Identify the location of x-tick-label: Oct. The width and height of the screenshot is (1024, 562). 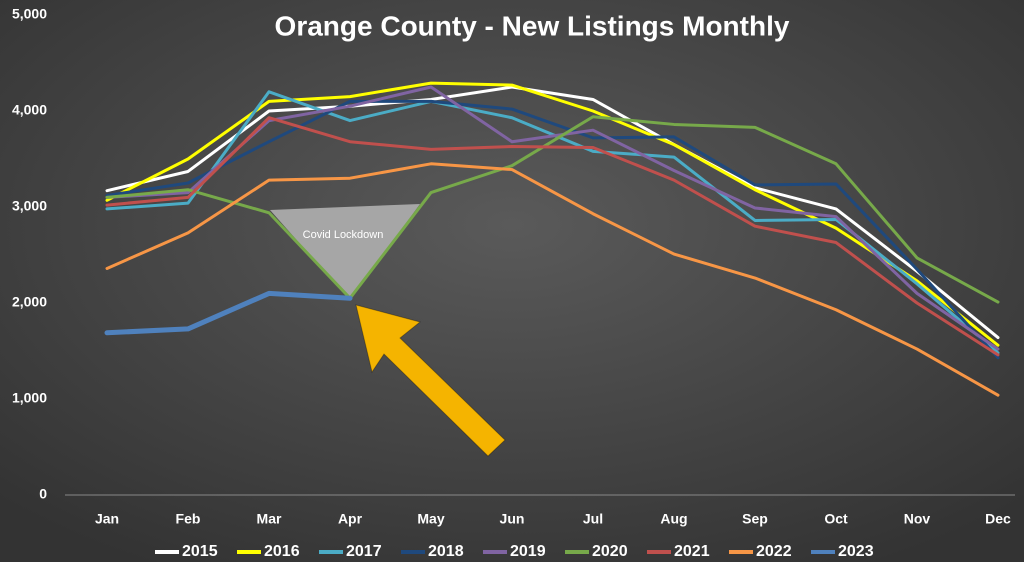
(836, 519).